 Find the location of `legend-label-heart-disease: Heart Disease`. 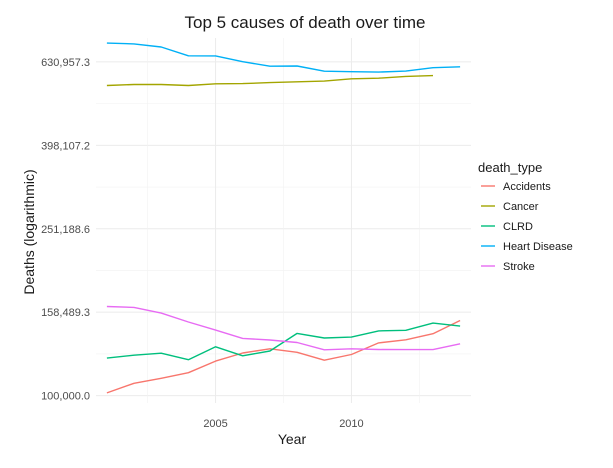

legend-label-heart-disease: Heart Disease is located at coordinates (538, 247).